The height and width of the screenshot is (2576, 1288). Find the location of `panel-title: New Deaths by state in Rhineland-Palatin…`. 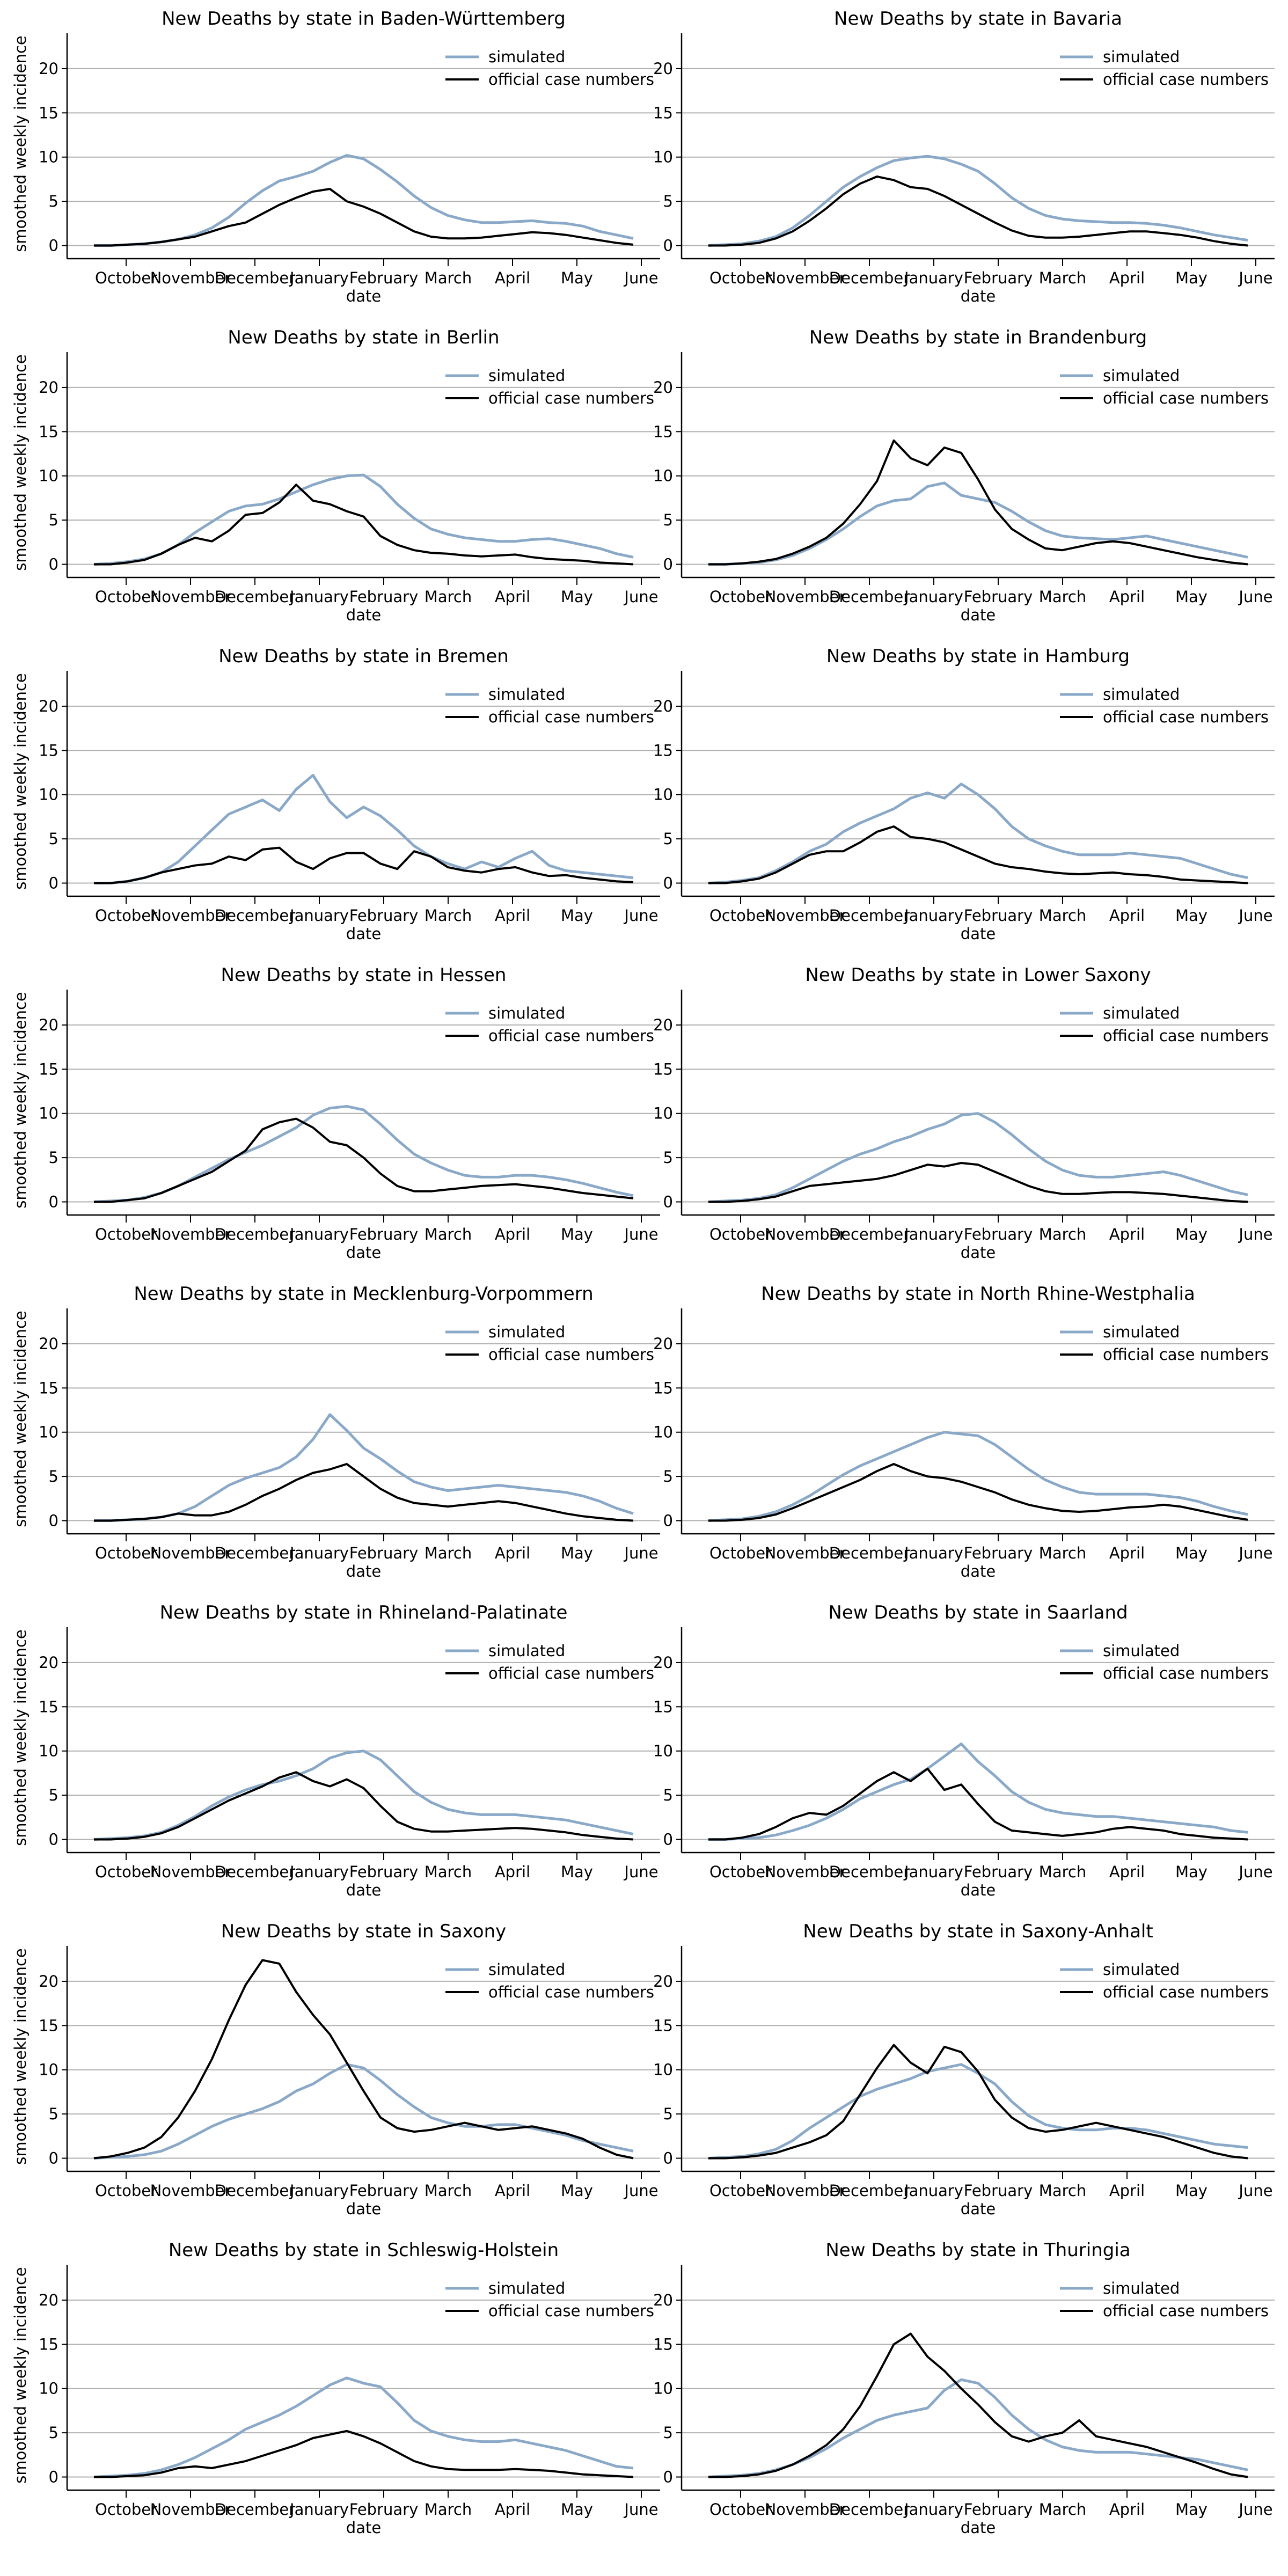

panel-title: New Deaths by state in Rhineland-Palatin… is located at coordinates (364, 1612).